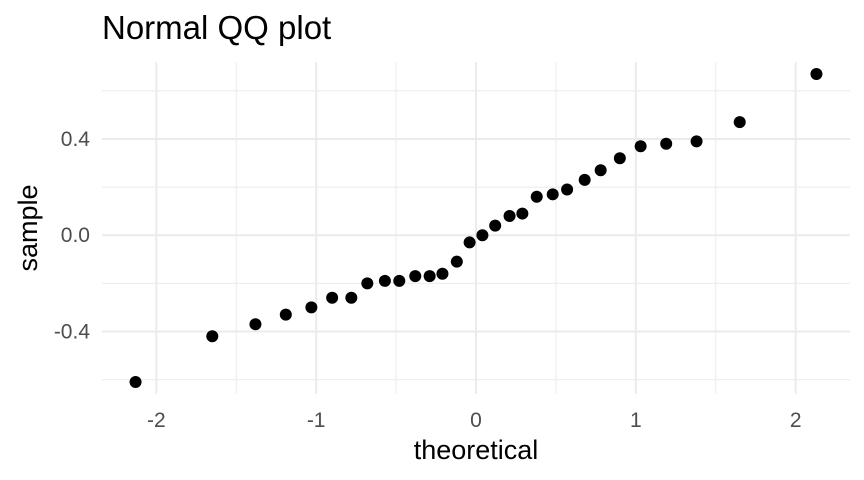  I want to click on y-tick-label: 0.4, so click(76, 139).